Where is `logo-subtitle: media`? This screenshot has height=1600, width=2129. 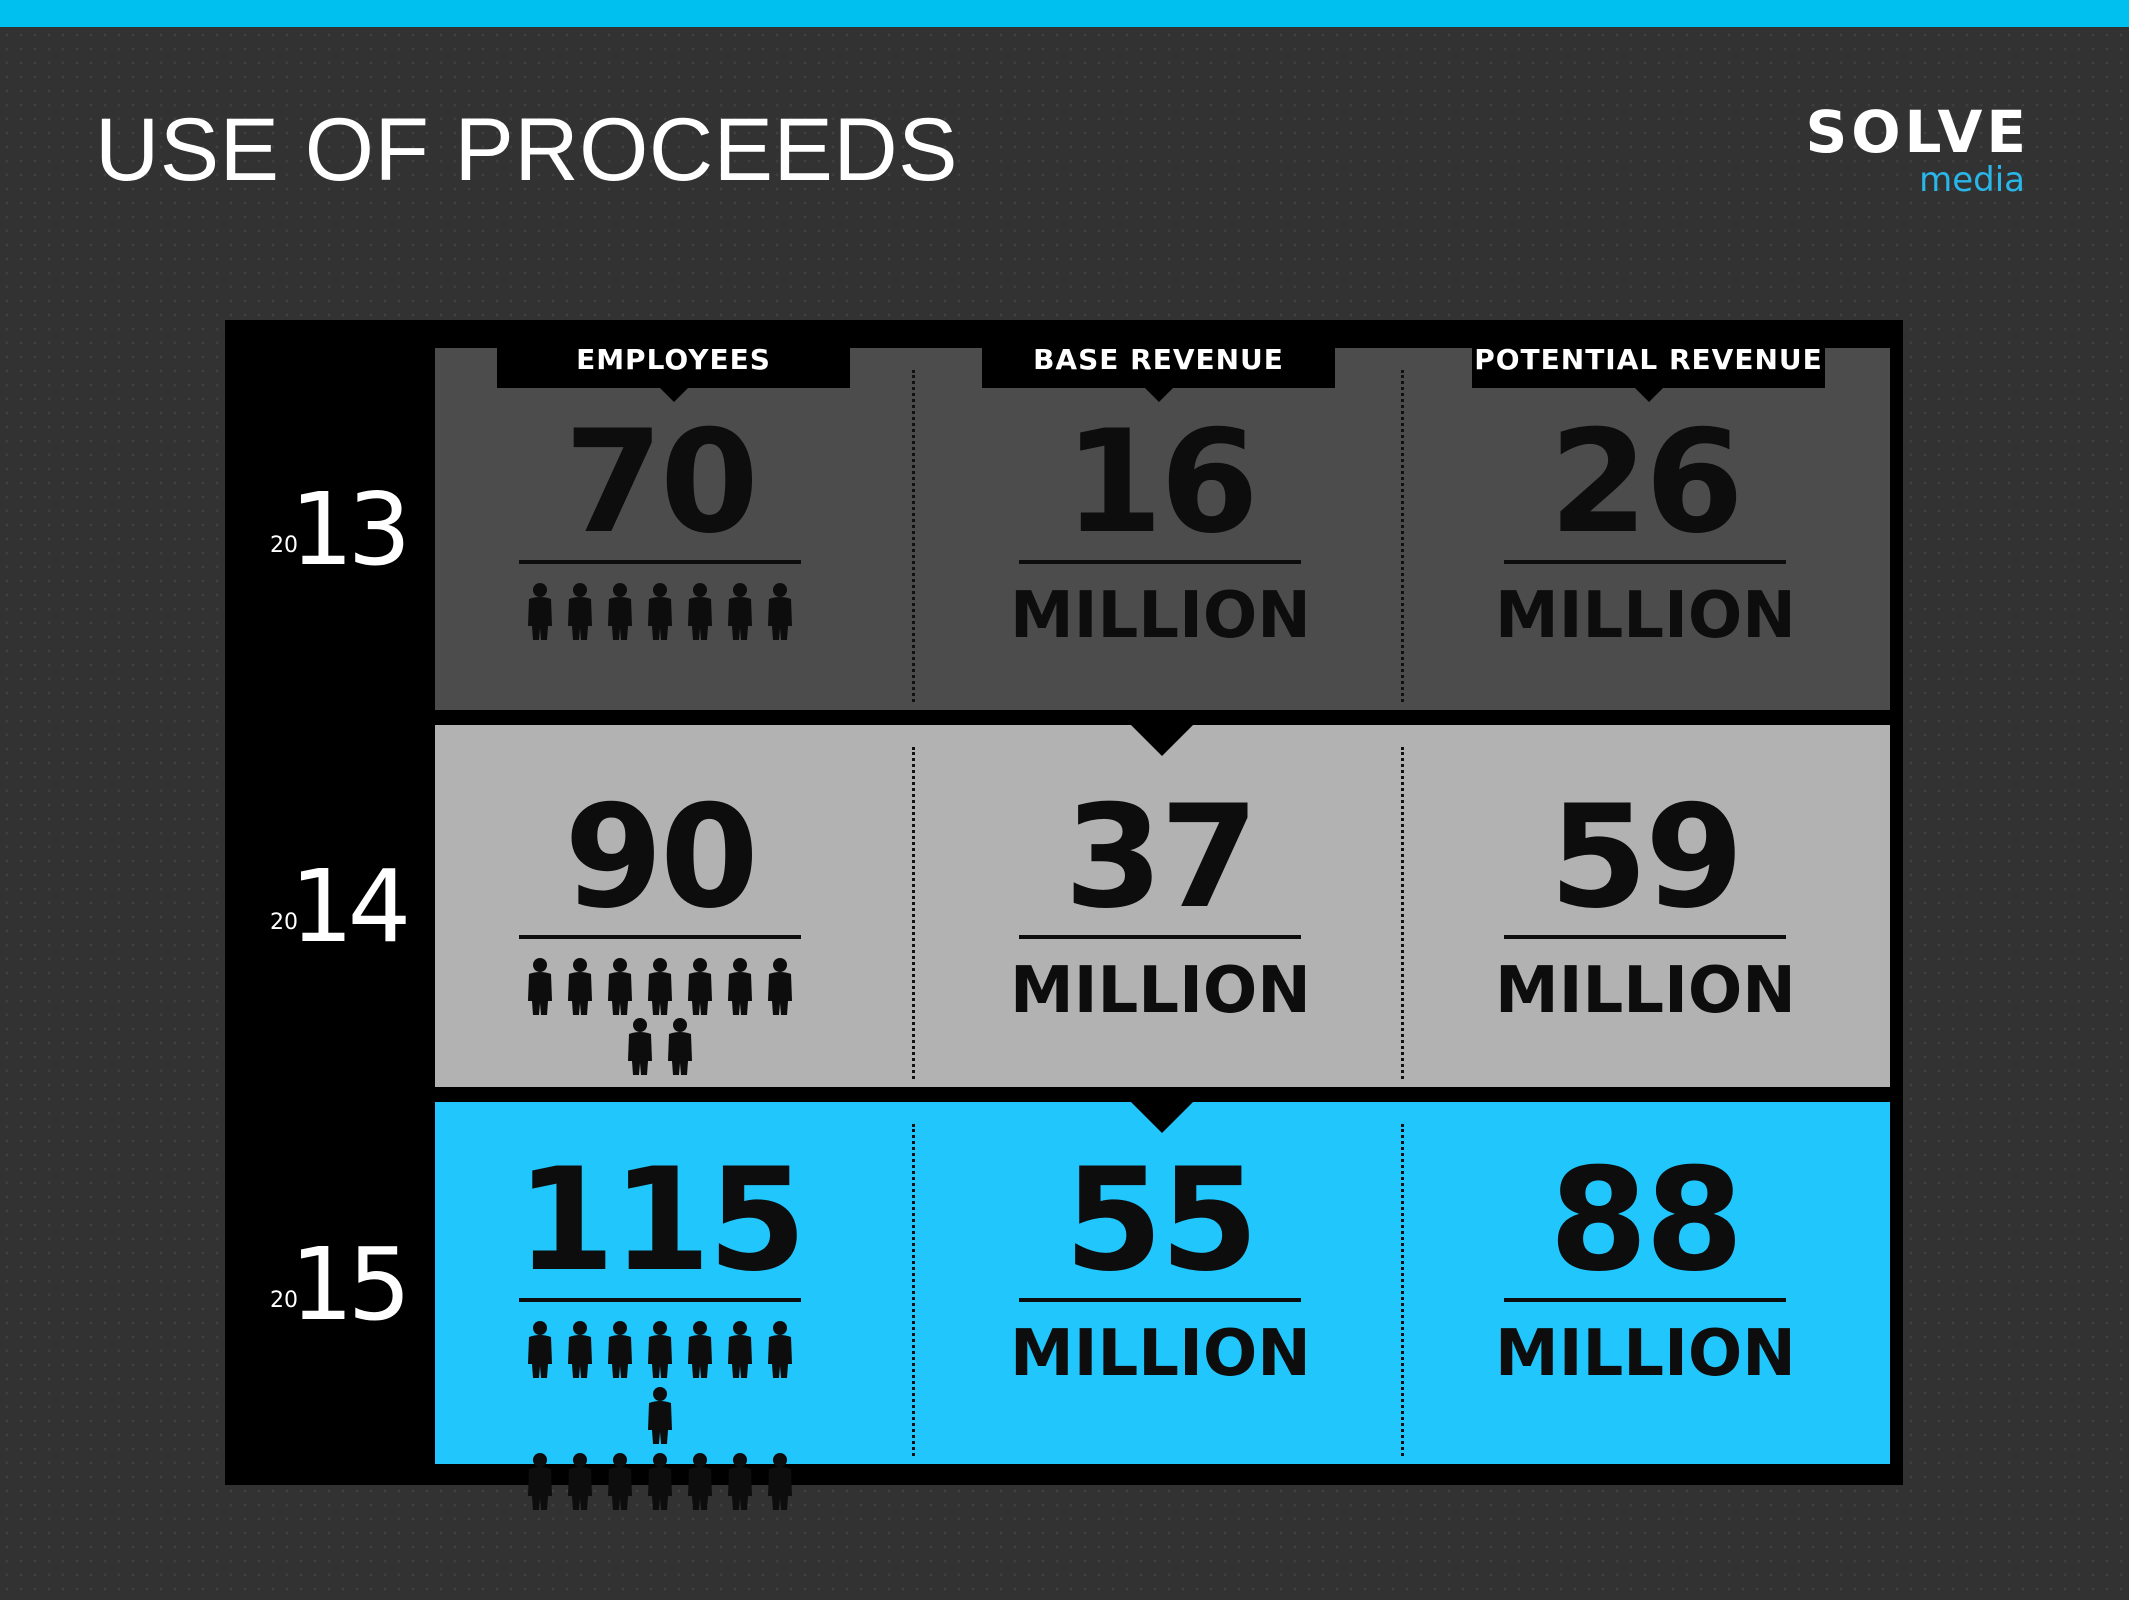
logo-subtitle: media is located at coordinates (1972, 180).